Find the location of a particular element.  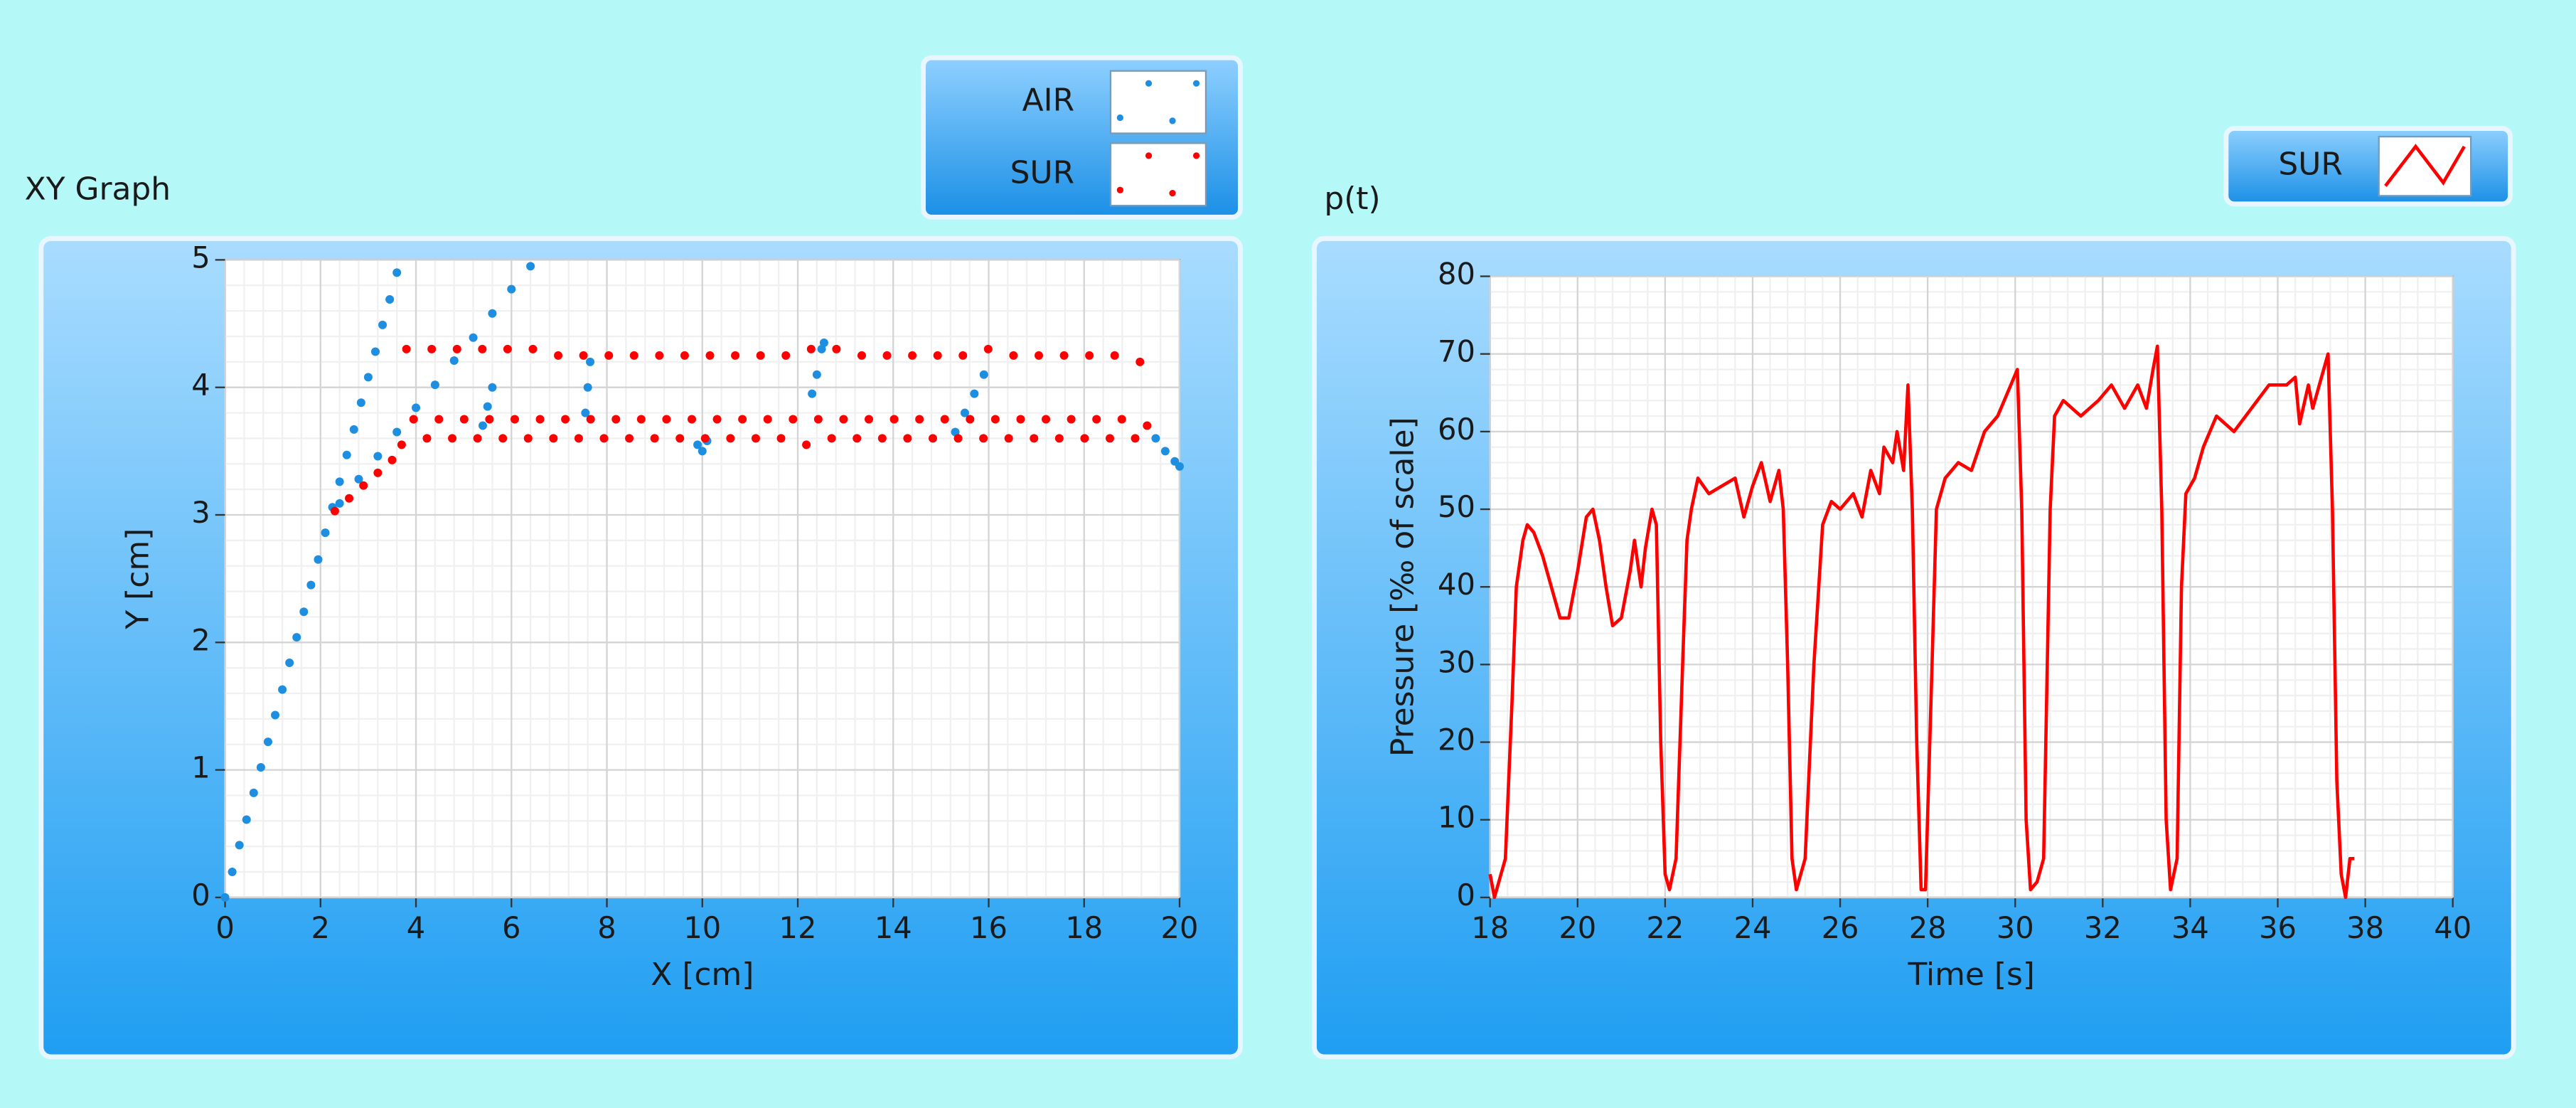

x-axis-label: X [cm] is located at coordinates (702, 975).